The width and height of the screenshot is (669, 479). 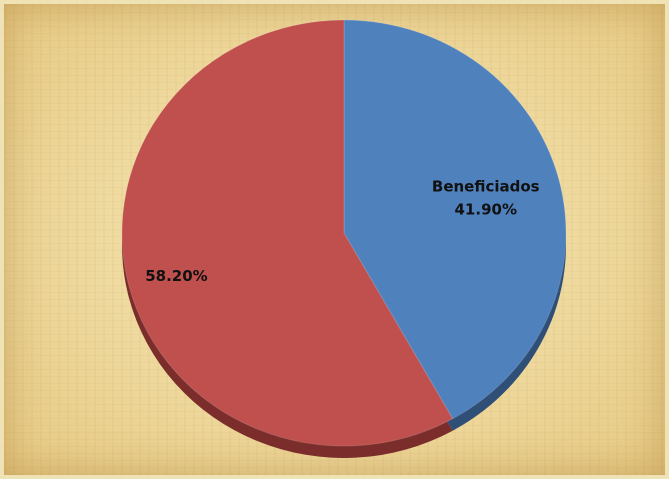 I want to click on pie-labels: Beneficiados 41.90% 58.20%, so click(x=342, y=231).